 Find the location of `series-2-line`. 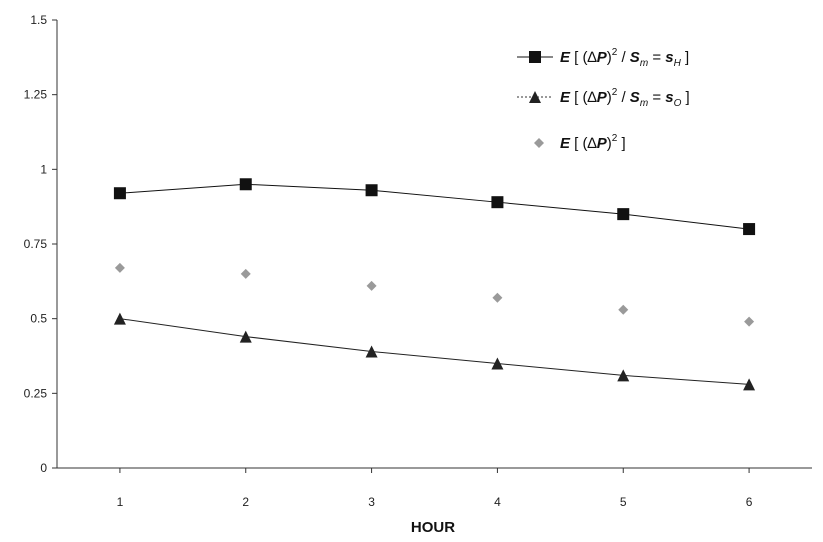

series-2-line is located at coordinates (434, 351).